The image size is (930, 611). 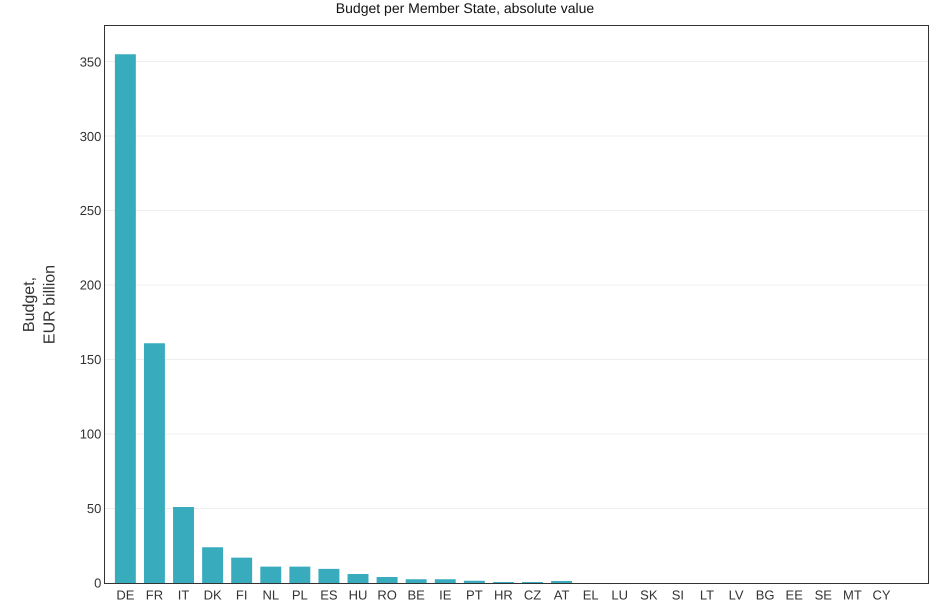 What do you see at coordinates (707, 595) in the screenshot?
I see `x-tick-label: LT` at bounding box center [707, 595].